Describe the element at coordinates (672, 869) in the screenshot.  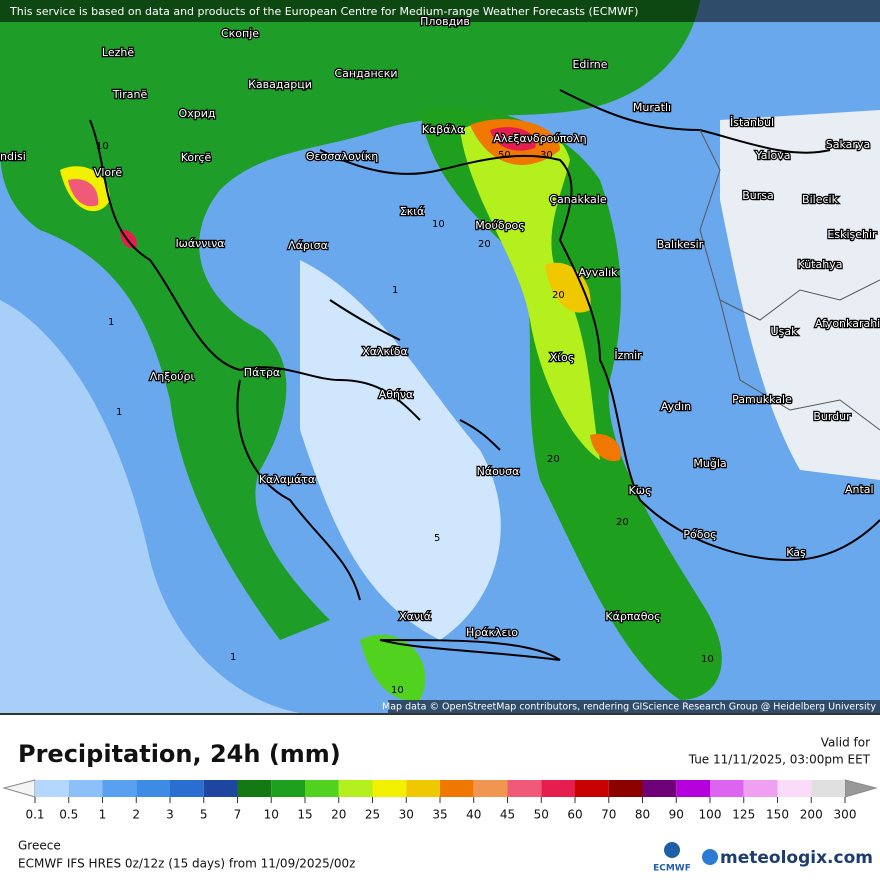
I see `ecmwf-logo: ECMWF` at that location.